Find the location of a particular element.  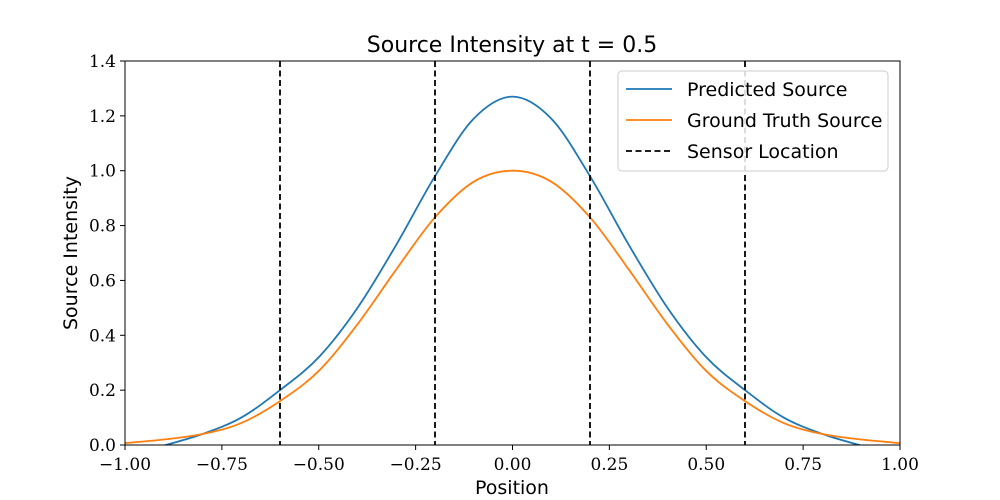

x-tick-label: 0.00 is located at coordinates (513, 465).